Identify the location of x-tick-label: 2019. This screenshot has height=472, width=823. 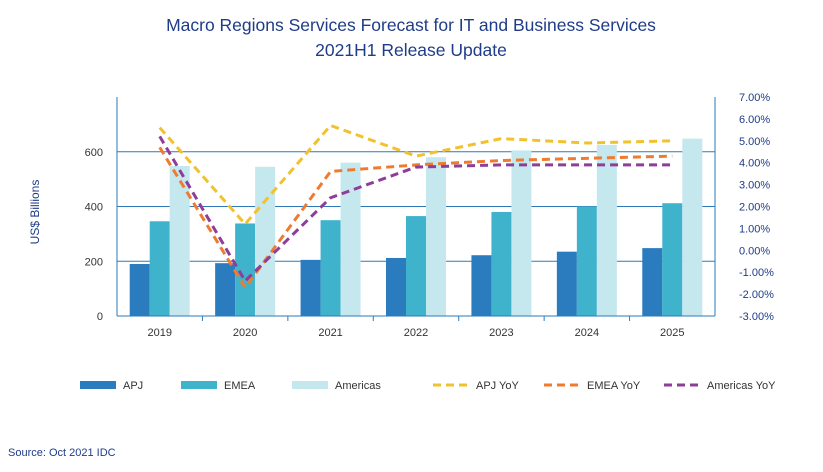
(159, 333).